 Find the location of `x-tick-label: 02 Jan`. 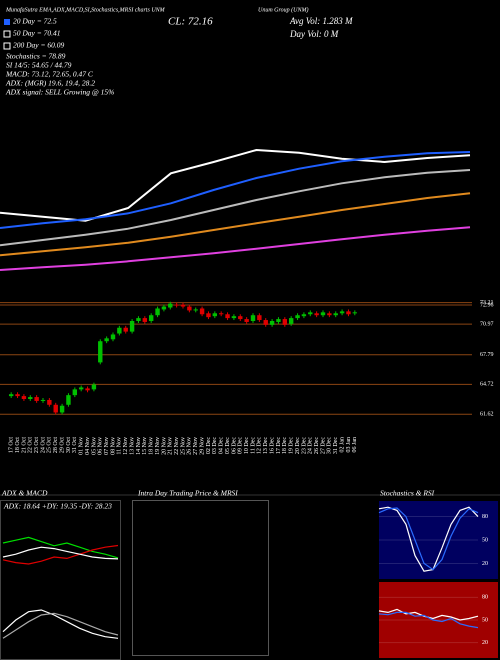

x-tick-label: 02 Jan is located at coordinates (342, 445).